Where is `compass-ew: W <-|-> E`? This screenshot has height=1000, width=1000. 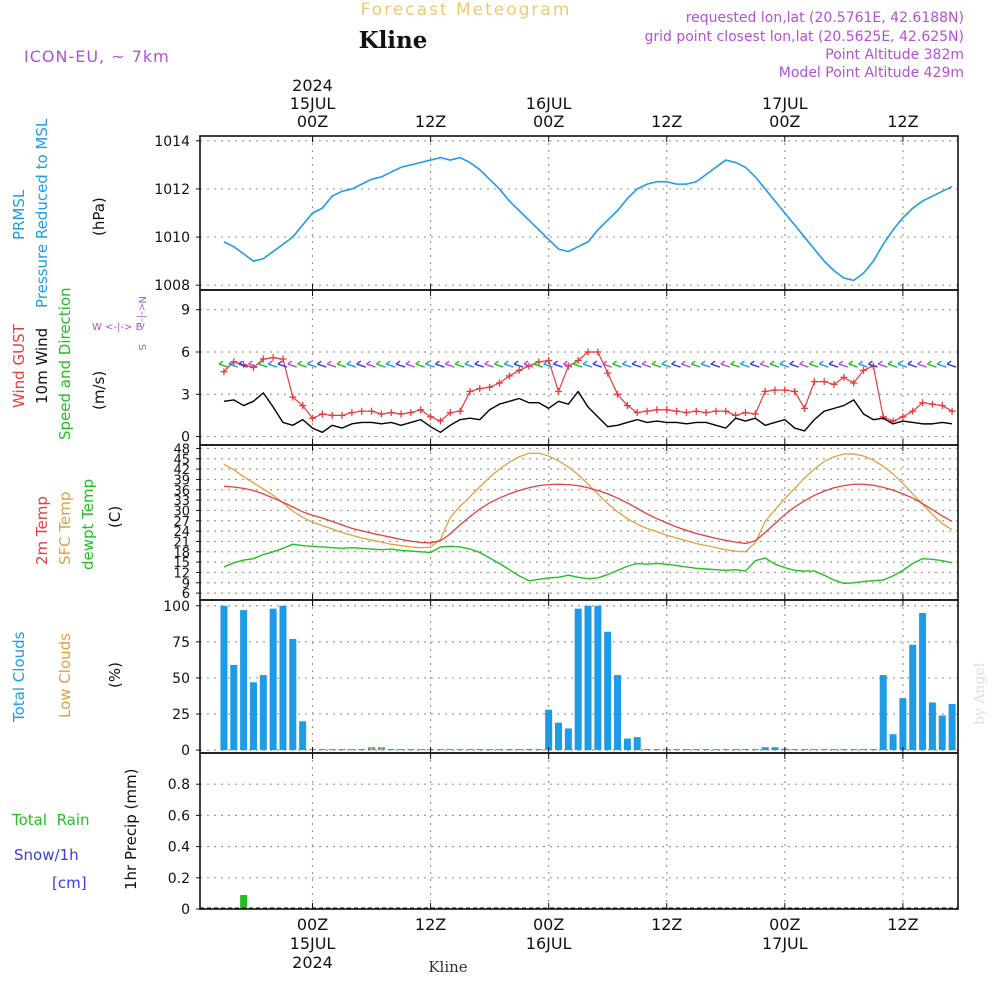 compass-ew: W <-|-> E is located at coordinates (117, 327).